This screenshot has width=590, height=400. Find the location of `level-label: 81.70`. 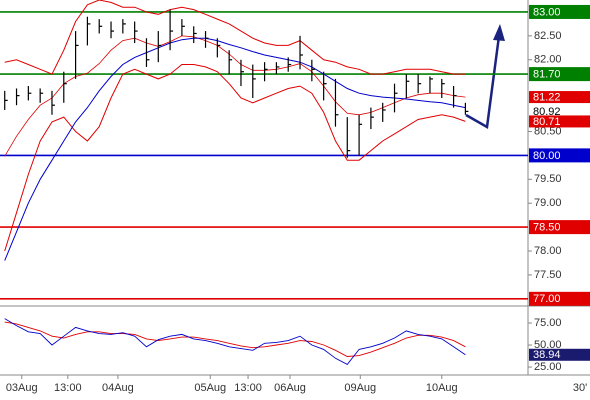

level-label: 81.70 is located at coordinates (547, 75).